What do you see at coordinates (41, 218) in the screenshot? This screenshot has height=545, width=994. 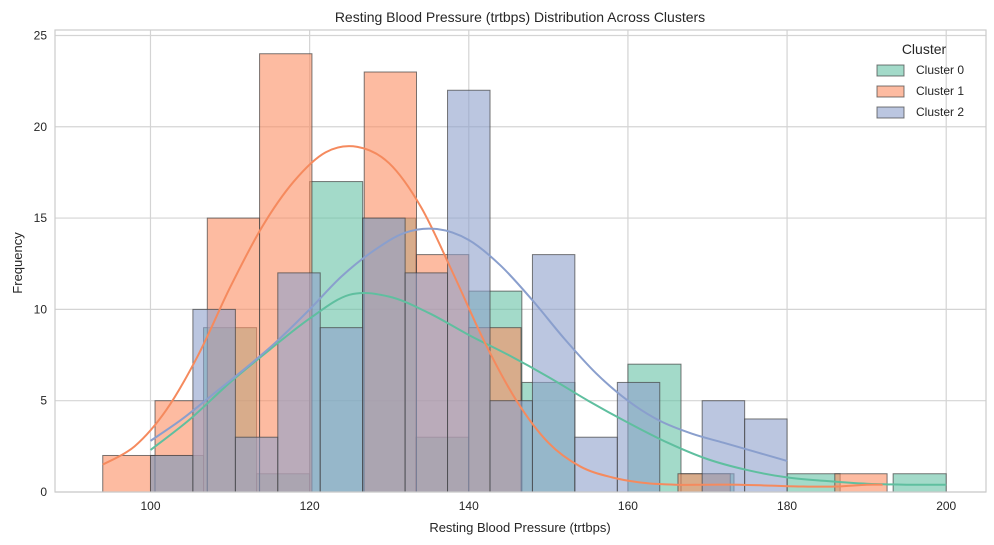 I see `y-tick-label: 15` at bounding box center [41, 218].